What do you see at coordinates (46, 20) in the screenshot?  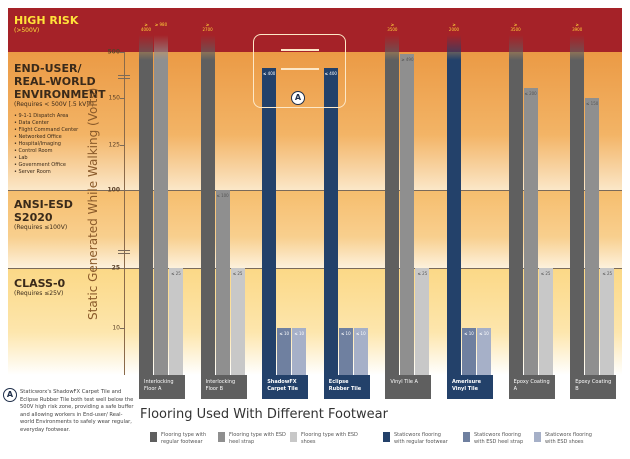 I see `zone-title: HIGH RISK` at bounding box center [46, 20].